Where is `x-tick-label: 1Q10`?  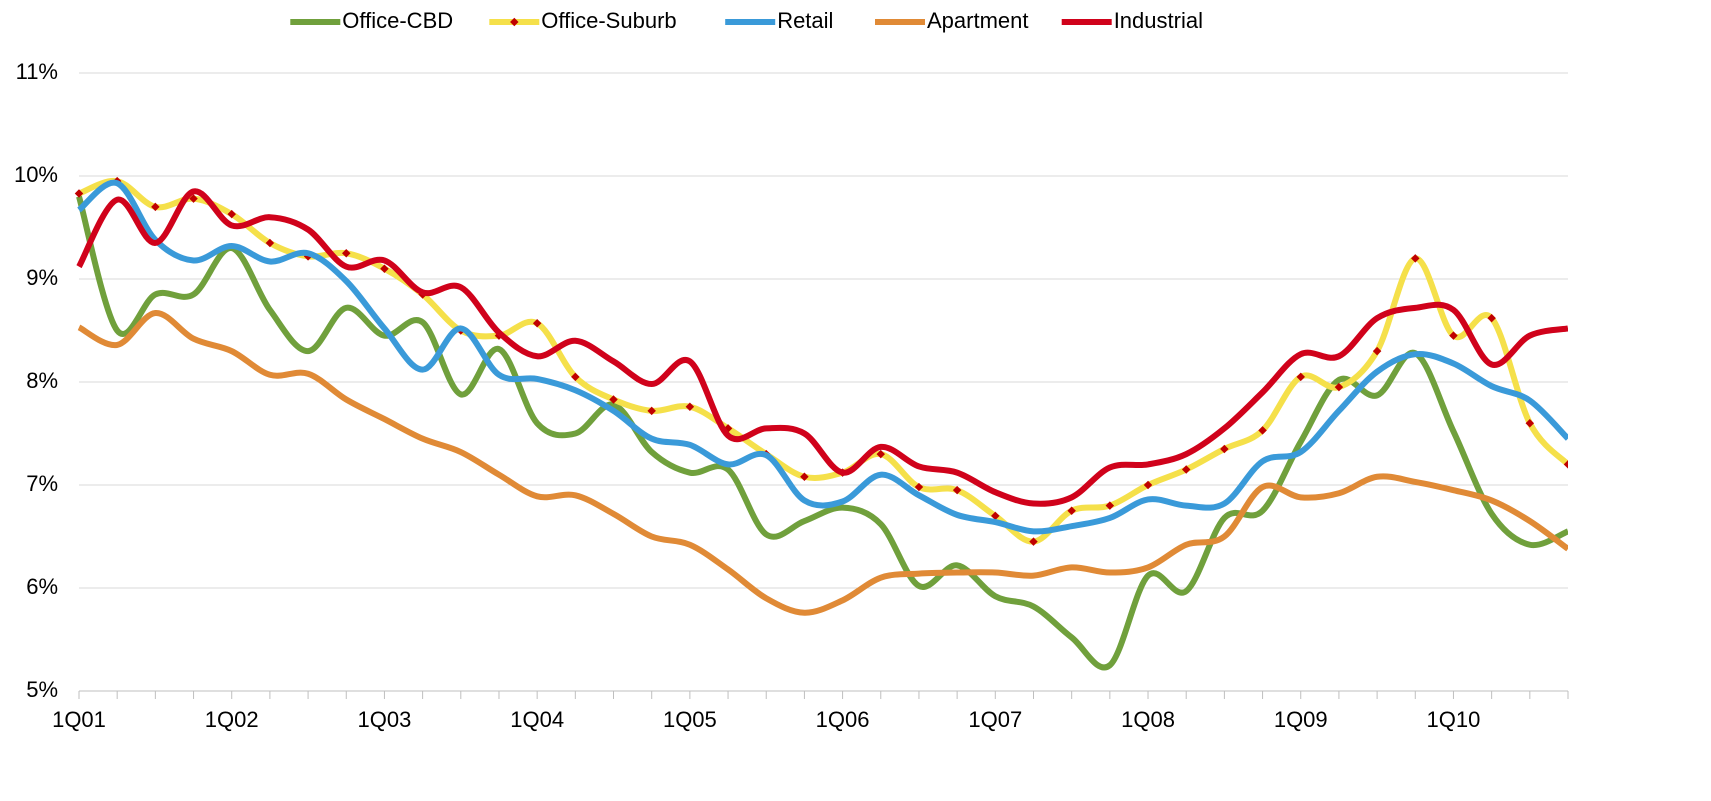
x-tick-label: 1Q10 is located at coordinates (1454, 719).